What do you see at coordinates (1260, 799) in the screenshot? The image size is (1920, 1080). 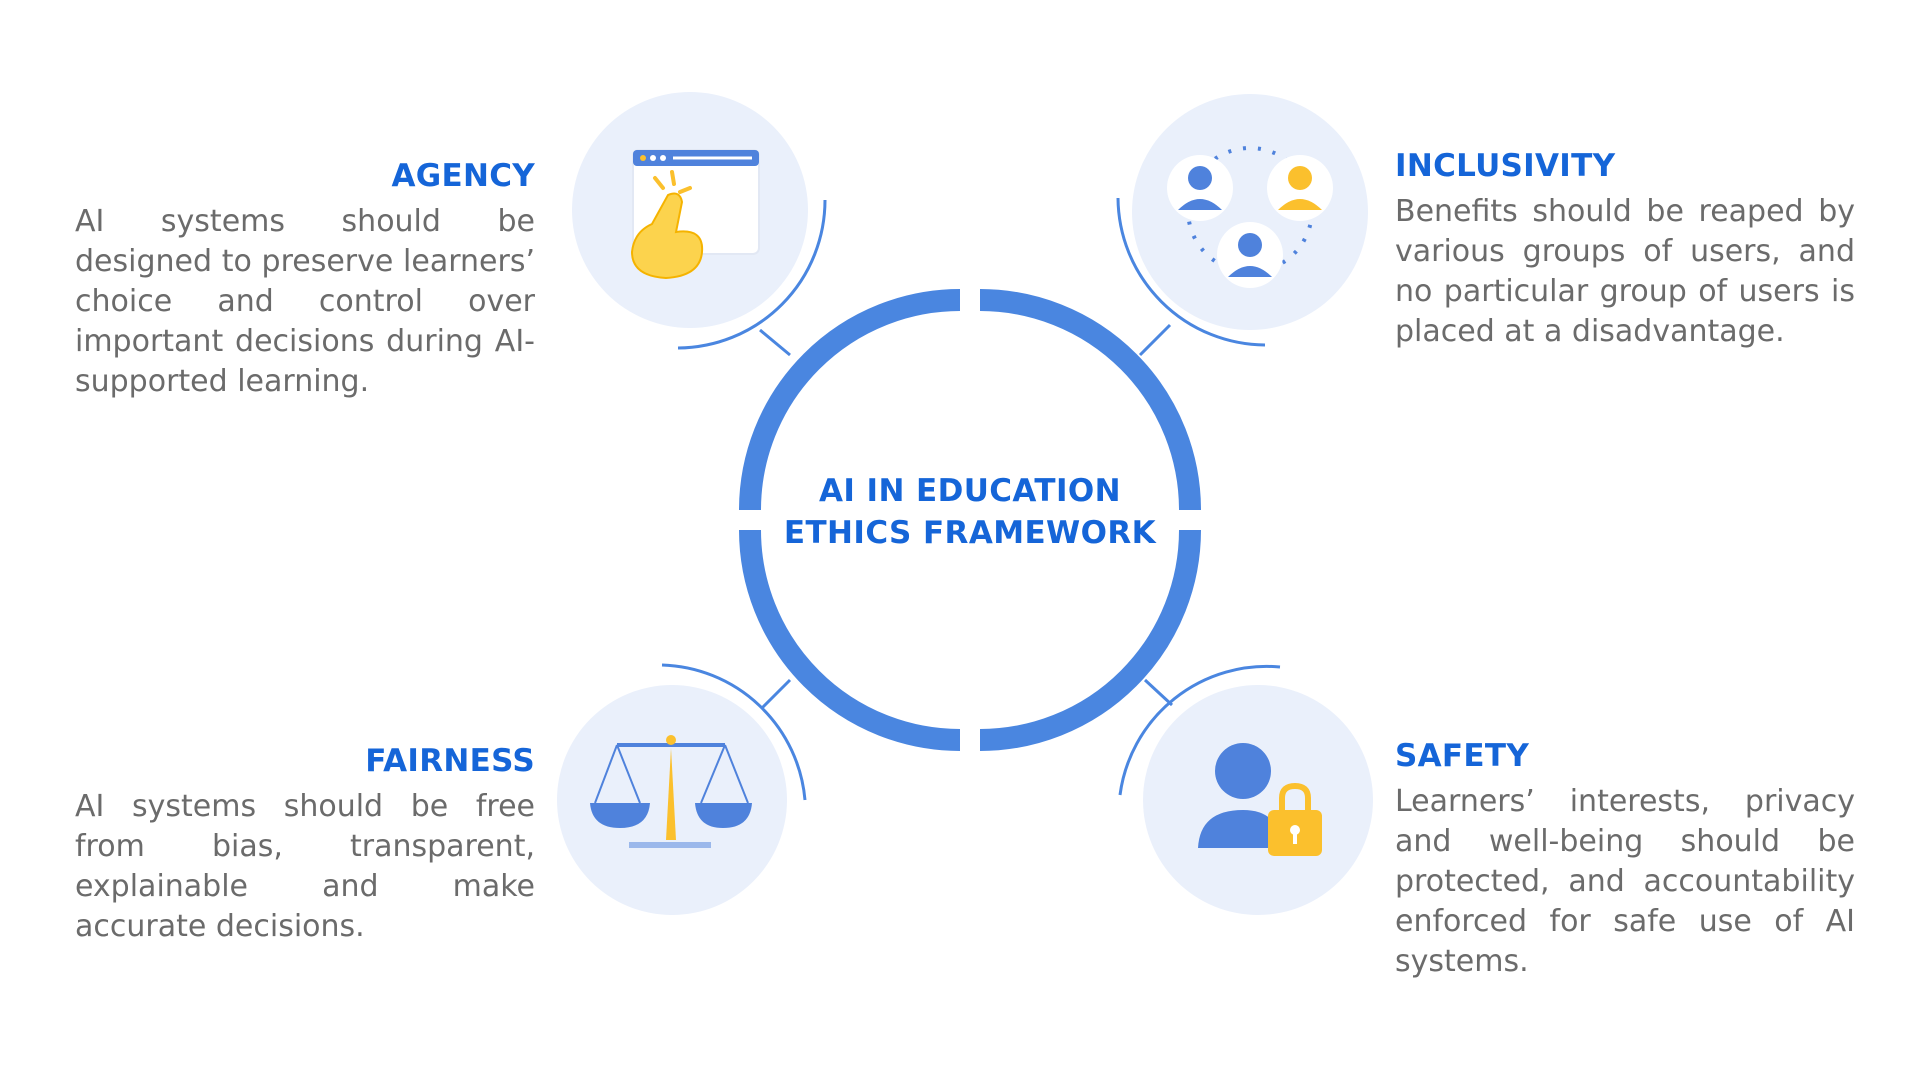 I see `user-lock-icon` at bounding box center [1260, 799].